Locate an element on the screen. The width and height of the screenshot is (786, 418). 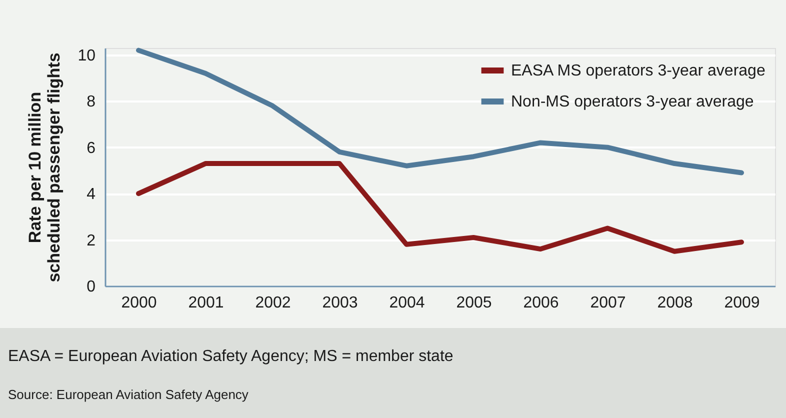
y-axis-title: Rate per 10 million scheduled passenger flights is located at coordinates (45, 167).